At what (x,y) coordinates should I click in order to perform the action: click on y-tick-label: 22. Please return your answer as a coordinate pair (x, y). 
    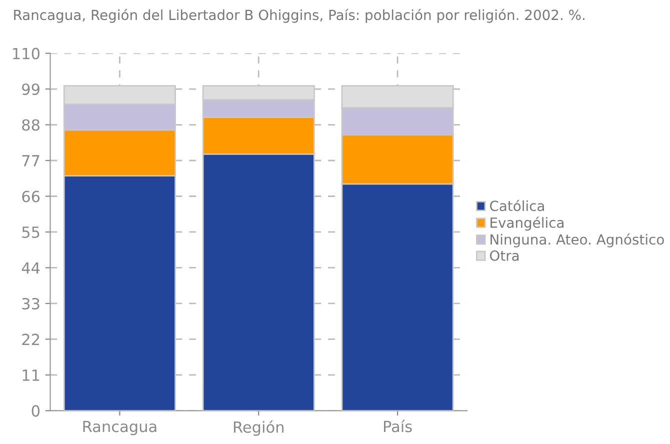
    Looking at the image, I should click on (30, 340).